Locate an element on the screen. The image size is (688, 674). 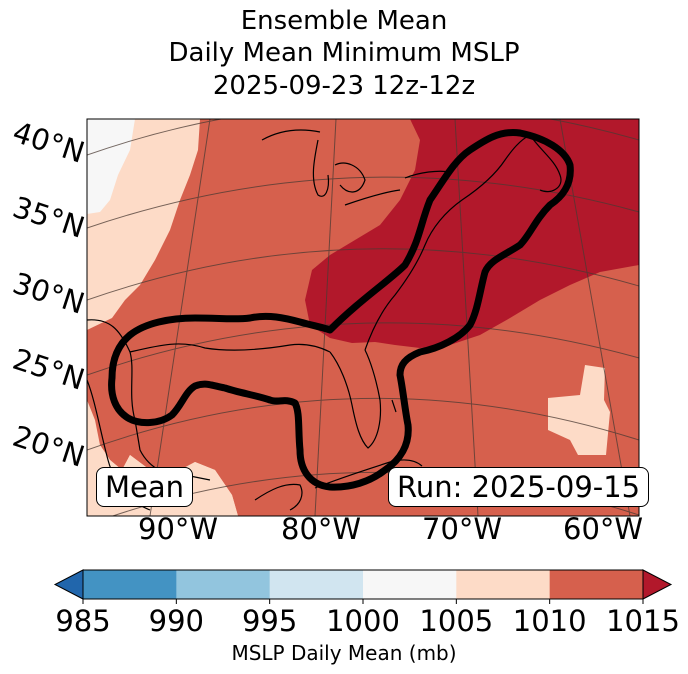
title-line-2: Daily Mean Minimum MSLP is located at coordinates (344, 53).